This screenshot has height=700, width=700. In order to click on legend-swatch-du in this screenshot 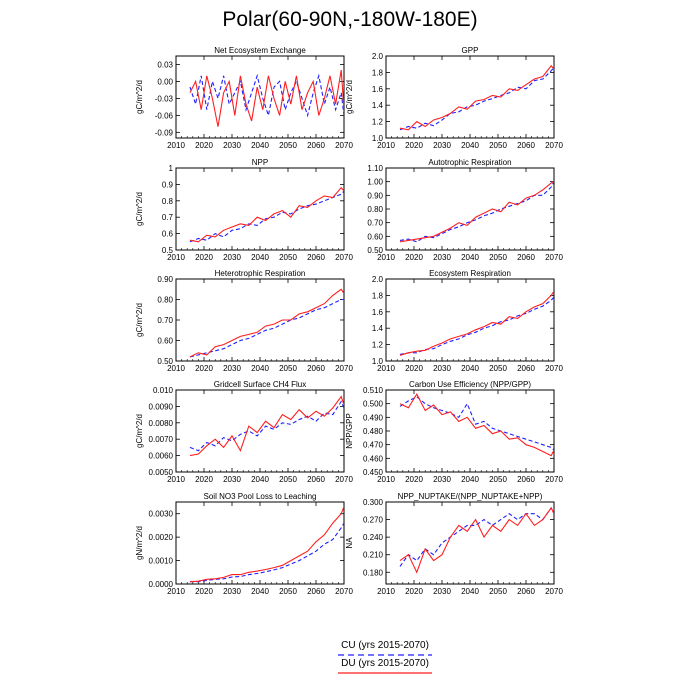, I will do `click(385, 673)`.